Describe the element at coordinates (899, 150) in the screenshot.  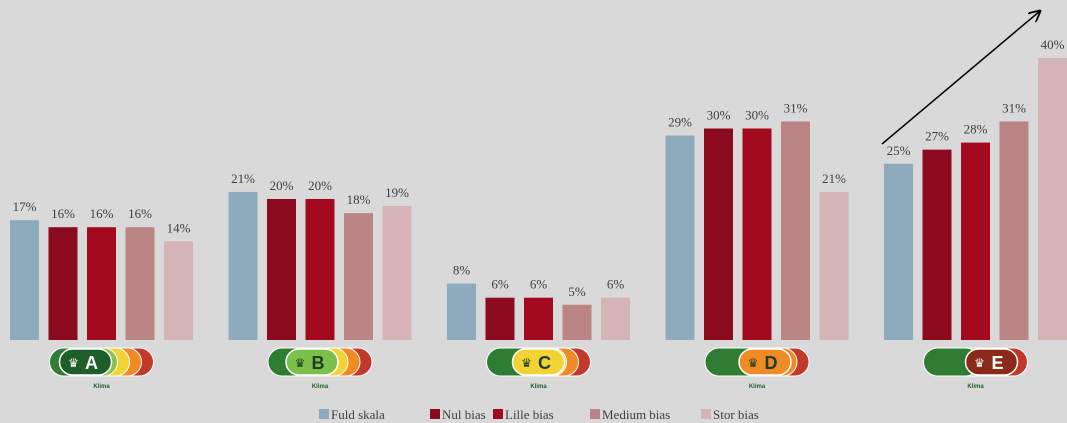
I see `value-label: 25%` at that location.